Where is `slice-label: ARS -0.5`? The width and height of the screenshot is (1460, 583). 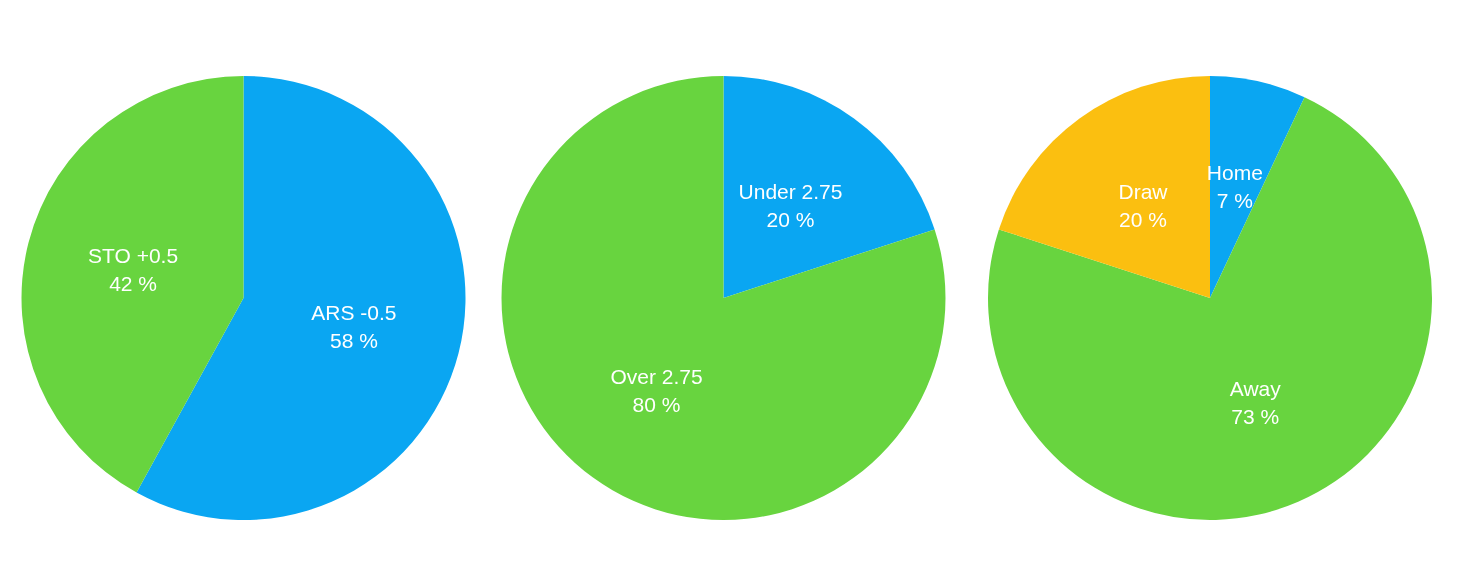 slice-label: ARS -0.5 is located at coordinates (354, 312).